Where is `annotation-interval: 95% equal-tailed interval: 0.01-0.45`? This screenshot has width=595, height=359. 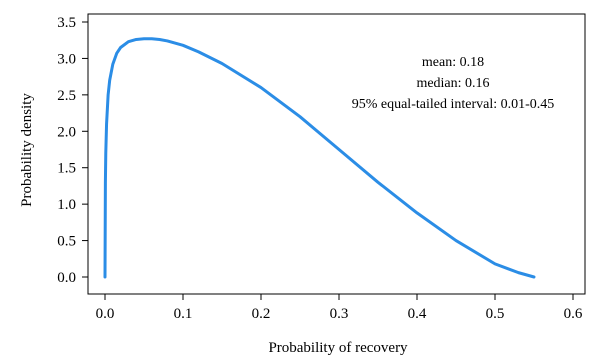
annotation-interval: 95% equal-tailed interval: 0.01-0.45 is located at coordinates (453, 104).